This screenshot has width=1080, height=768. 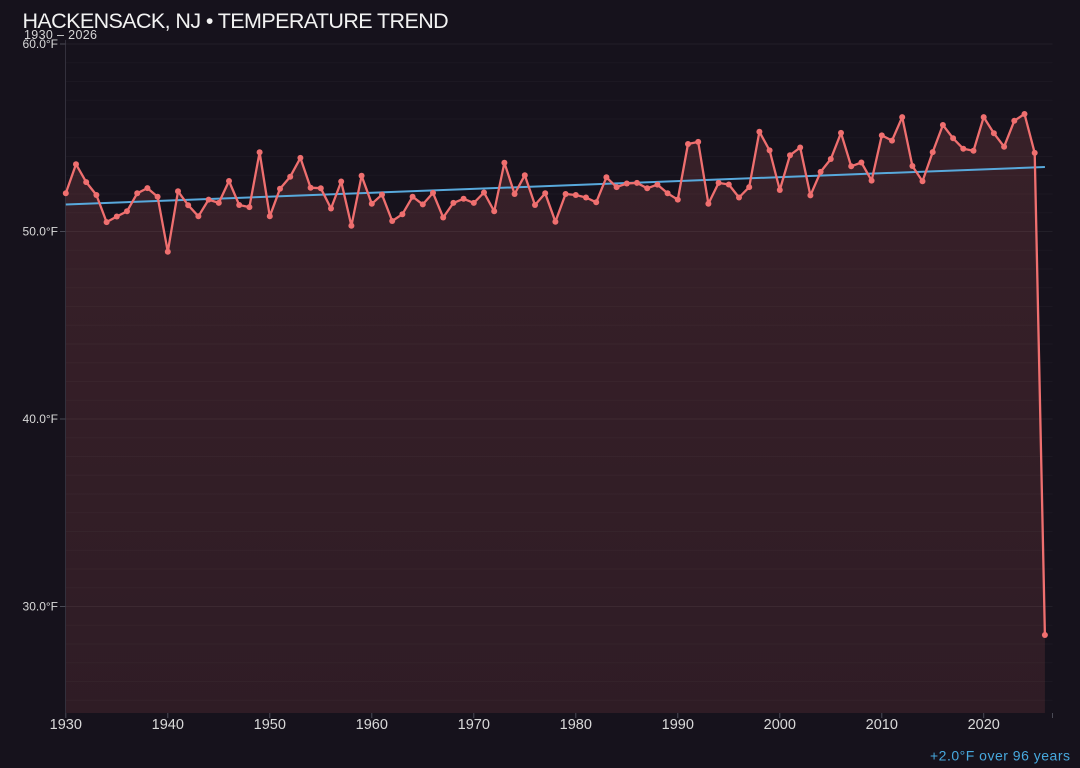 What do you see at coordinates (66, 725) in the screenshot?
I see `svg-text: 1930` at bounding box center [66, 725].